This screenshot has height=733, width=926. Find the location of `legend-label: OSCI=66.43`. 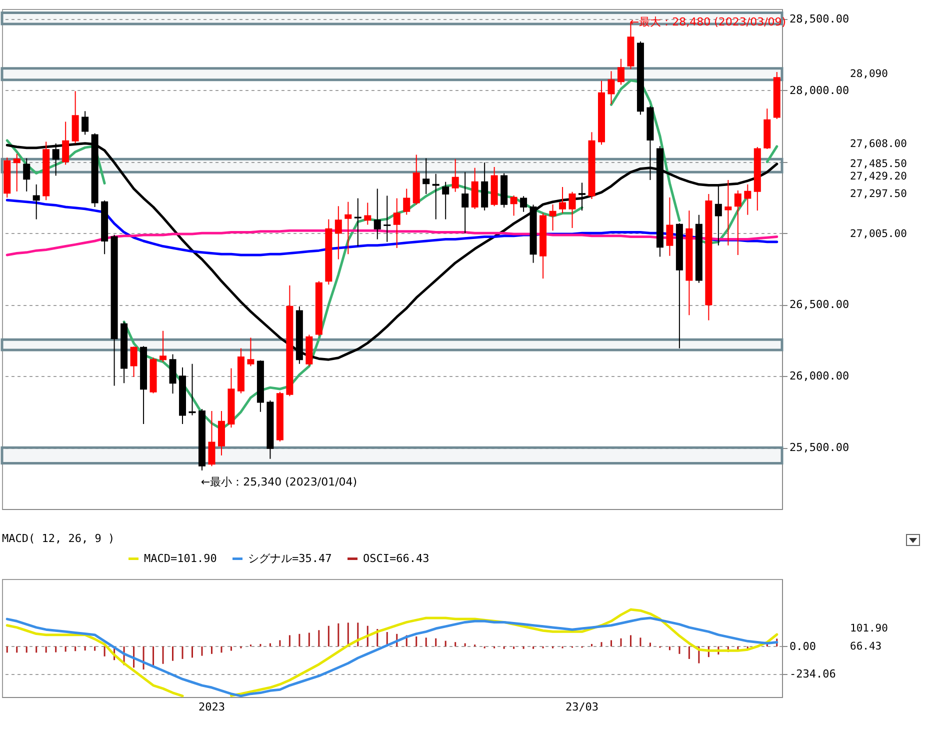

legend-label: OSCI=66.43 is located at coordinates (396, 558).